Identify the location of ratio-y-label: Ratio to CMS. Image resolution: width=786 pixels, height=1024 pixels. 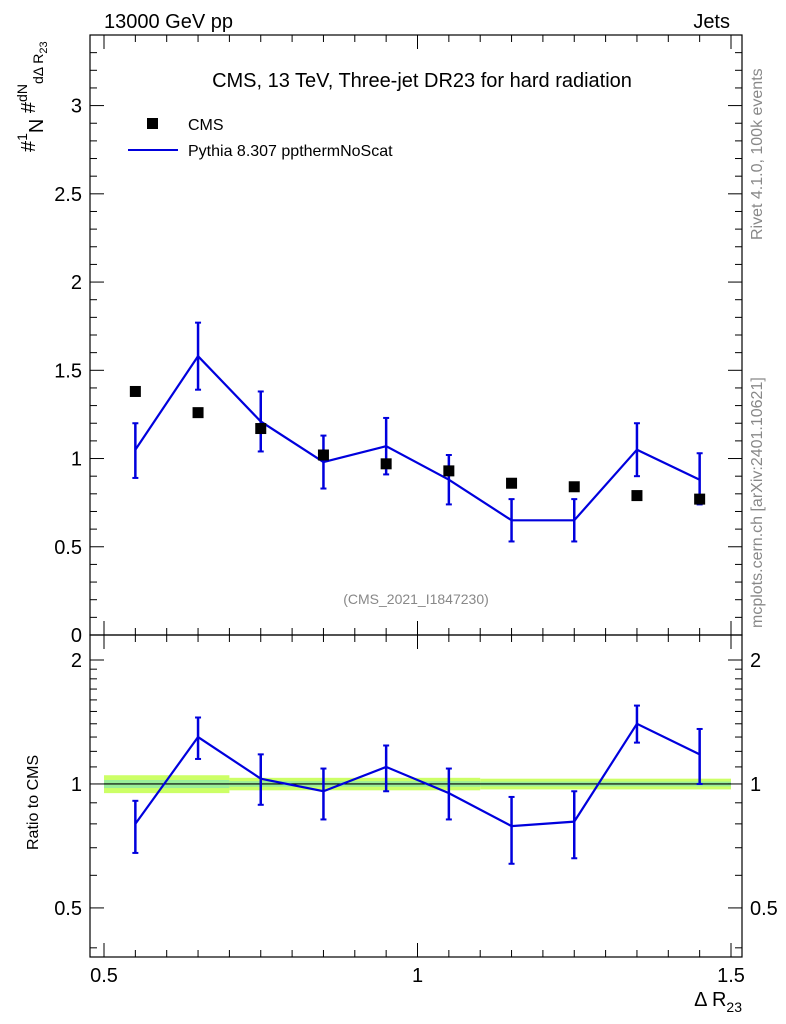
(33, 802).